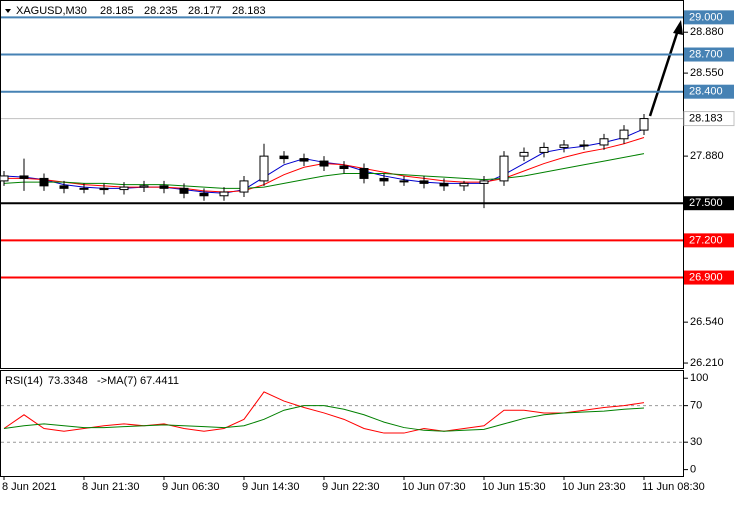  I want to click on current-price-label: 28.183, so click(706, 118).